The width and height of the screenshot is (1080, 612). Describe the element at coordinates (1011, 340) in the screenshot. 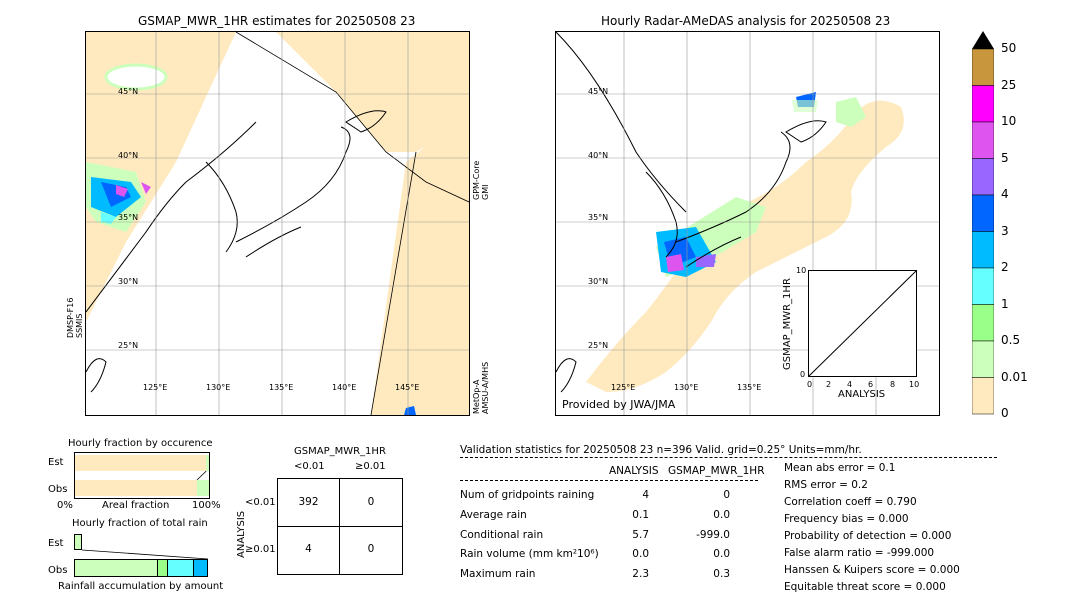

I see `colorbar-label: 0.5` at that location.